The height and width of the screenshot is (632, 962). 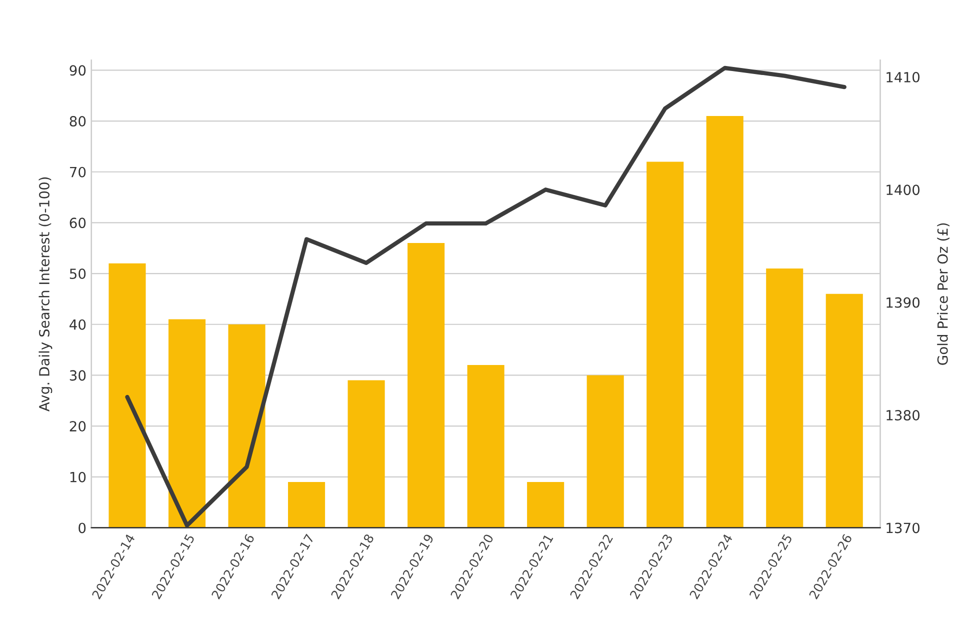 What do you see at coordinates (78, 477) in the screenshot?
I see `y-tick-label: 10` at bounding box center [78, 477].